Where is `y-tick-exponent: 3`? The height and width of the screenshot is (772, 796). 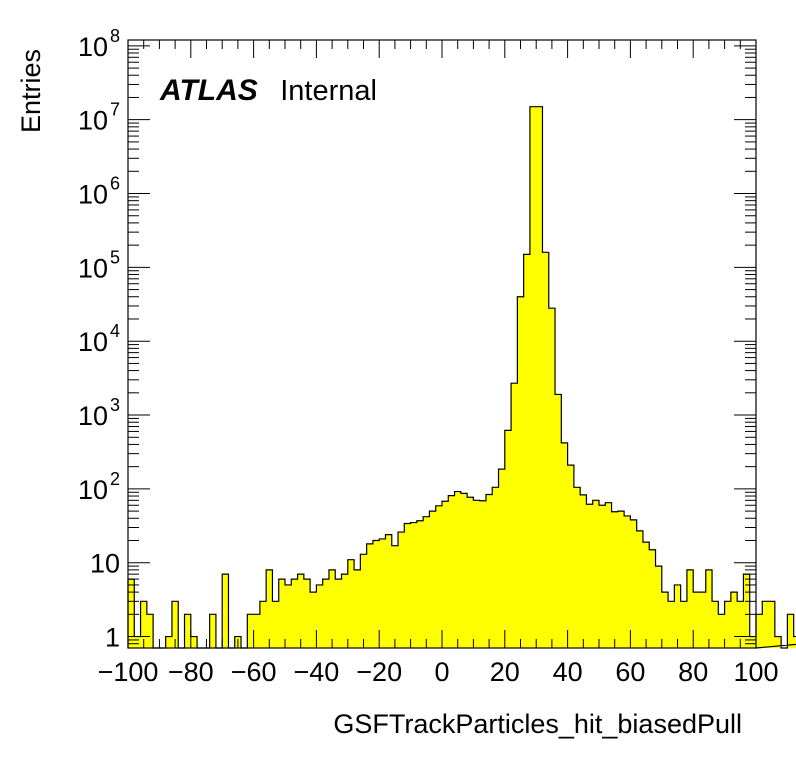 y-tick-exponent: 3 is located at coordinates (115, 405).